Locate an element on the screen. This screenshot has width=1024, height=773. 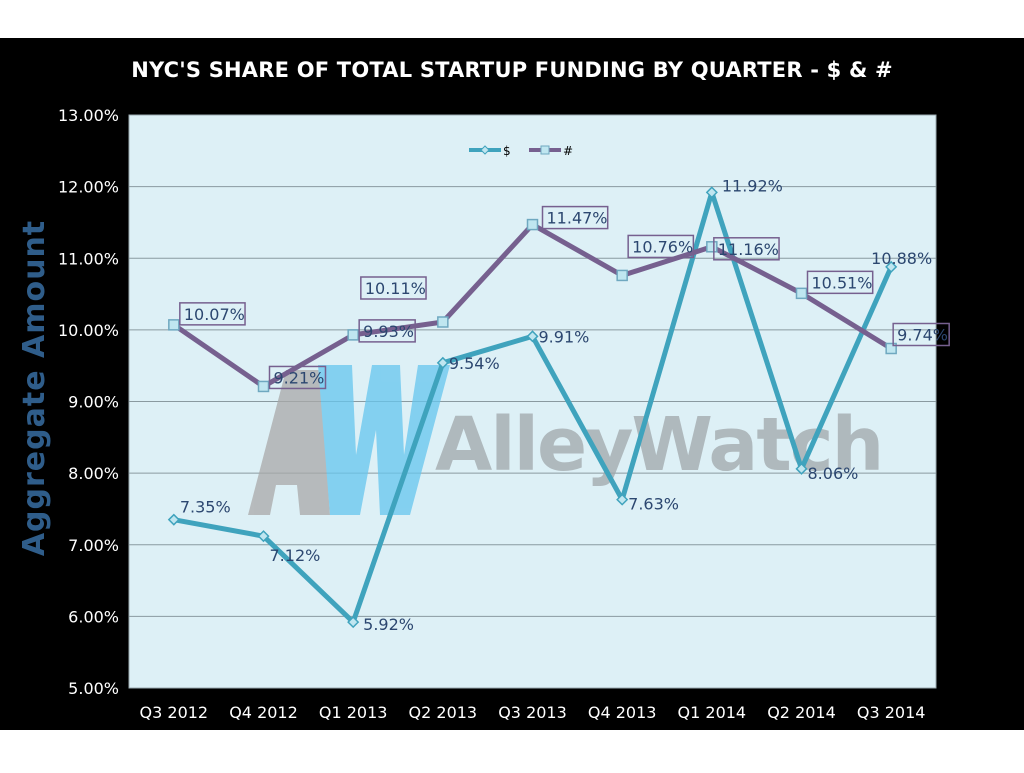
data-label: 7.35% is located at coordinates (205, 507).